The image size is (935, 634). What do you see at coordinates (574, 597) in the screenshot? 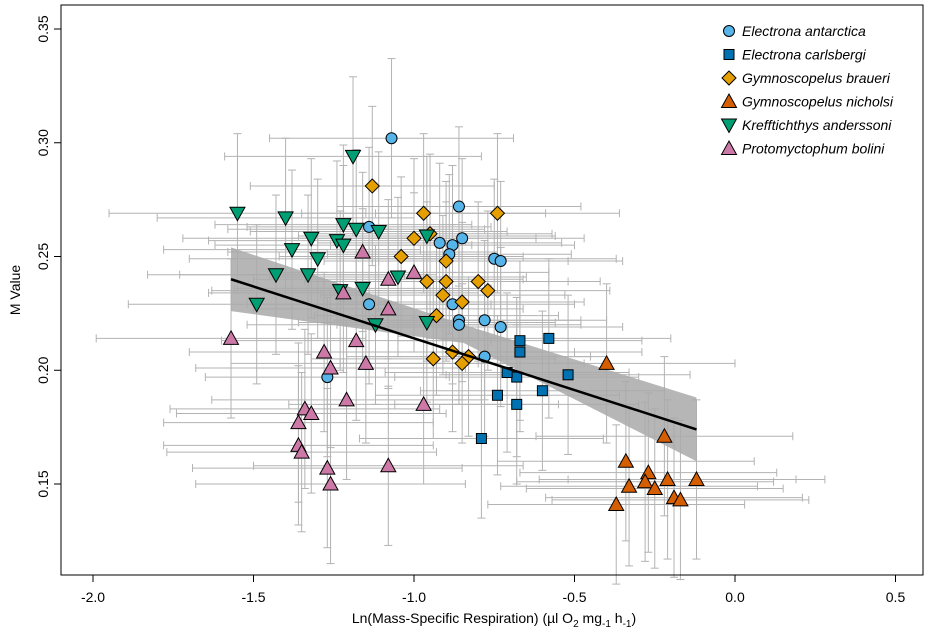
I see `x-tick-label: -0.5` at bounding box center [574, 597].